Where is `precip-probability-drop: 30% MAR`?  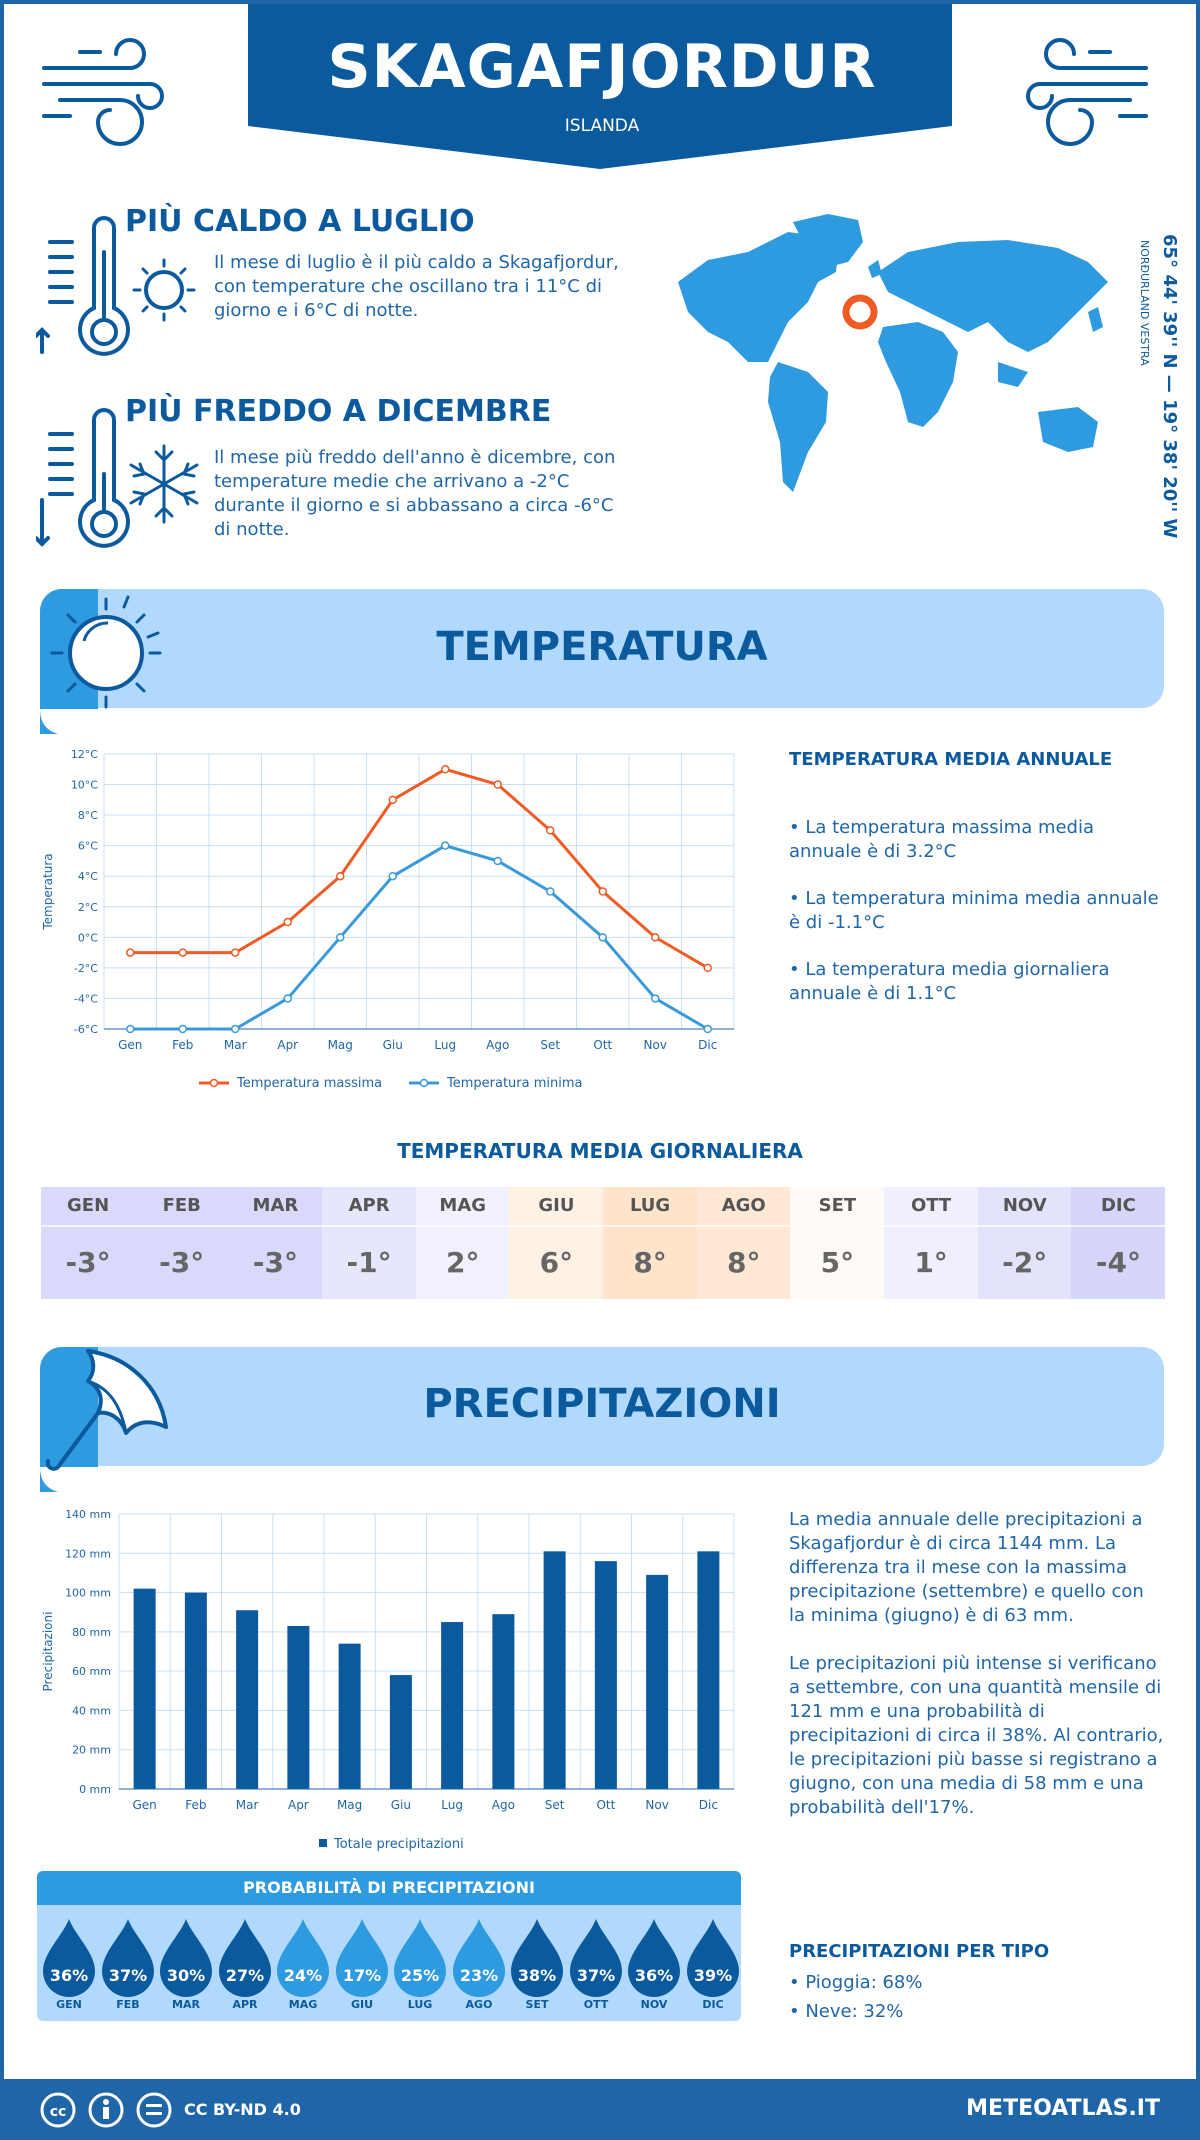 precip-probability-drop: 30% MAR is located at coordinates (186, 1964).